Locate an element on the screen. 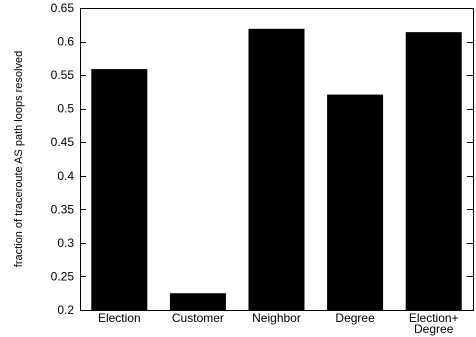  y-tick-label: 0.25 is located at coordinates (63, 276).